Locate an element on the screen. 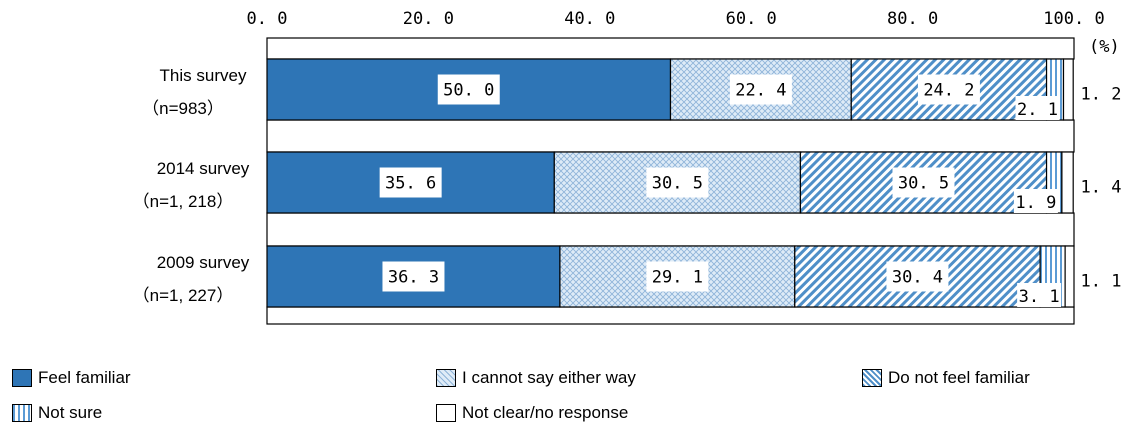  data-label: 50. 0 is located at coordinates (468, 91).